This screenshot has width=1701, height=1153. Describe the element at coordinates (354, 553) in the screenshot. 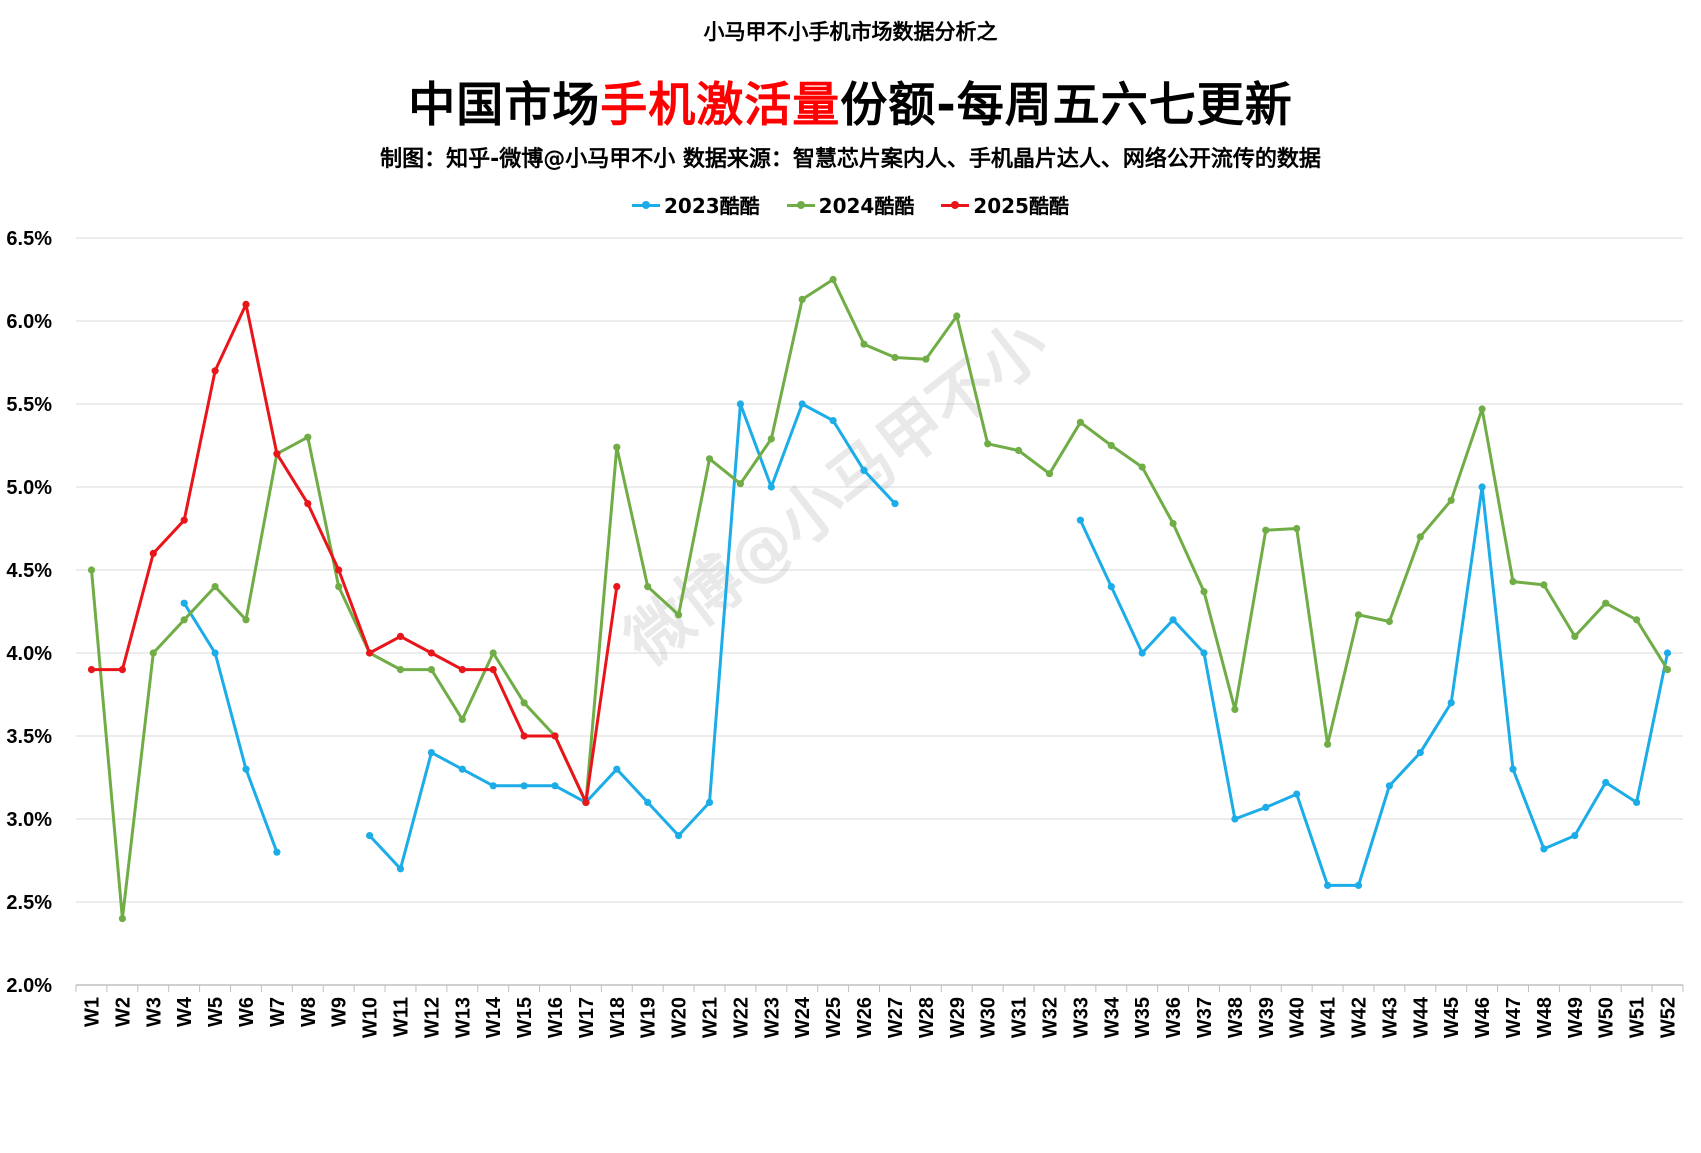

I see `series-2025酷酷` at that location.